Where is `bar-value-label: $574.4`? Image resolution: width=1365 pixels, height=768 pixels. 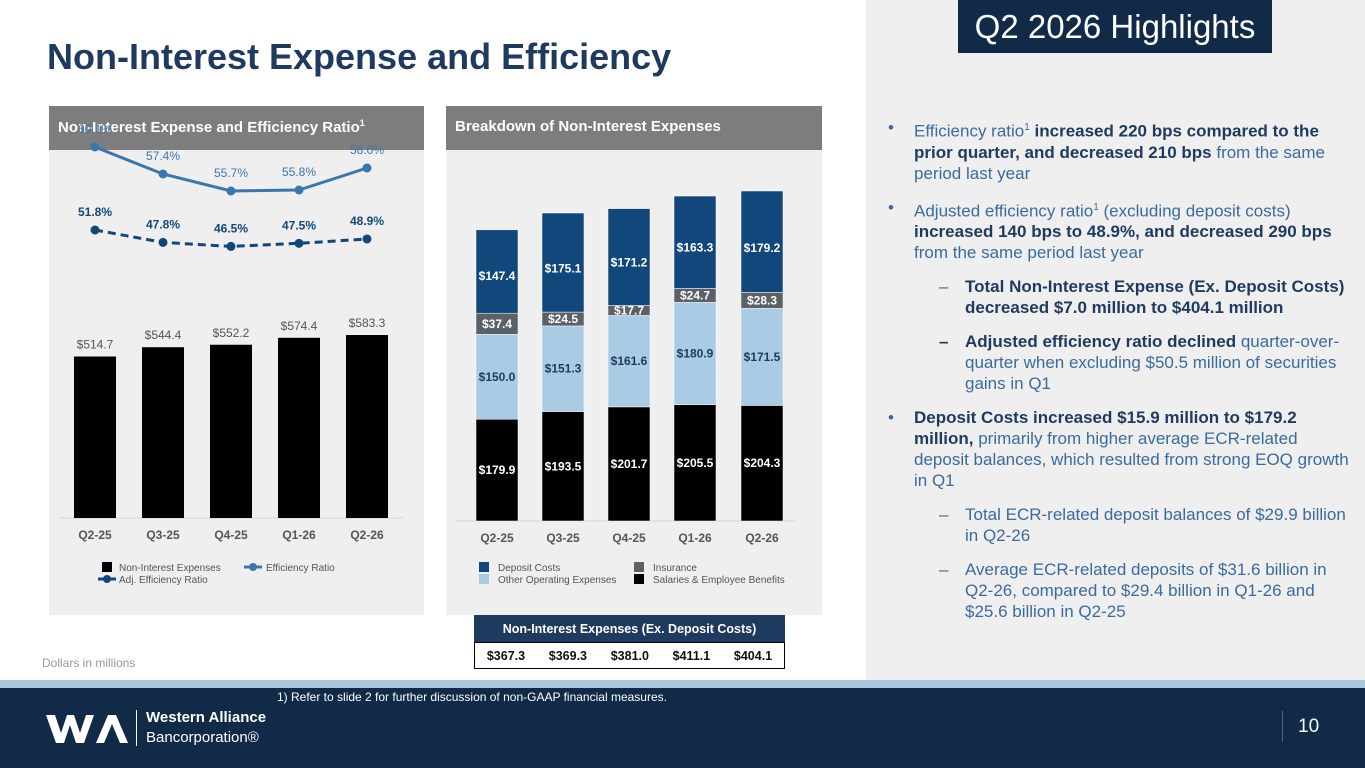
bar-value-label: $574.4 is located at coordinates (299, 326).